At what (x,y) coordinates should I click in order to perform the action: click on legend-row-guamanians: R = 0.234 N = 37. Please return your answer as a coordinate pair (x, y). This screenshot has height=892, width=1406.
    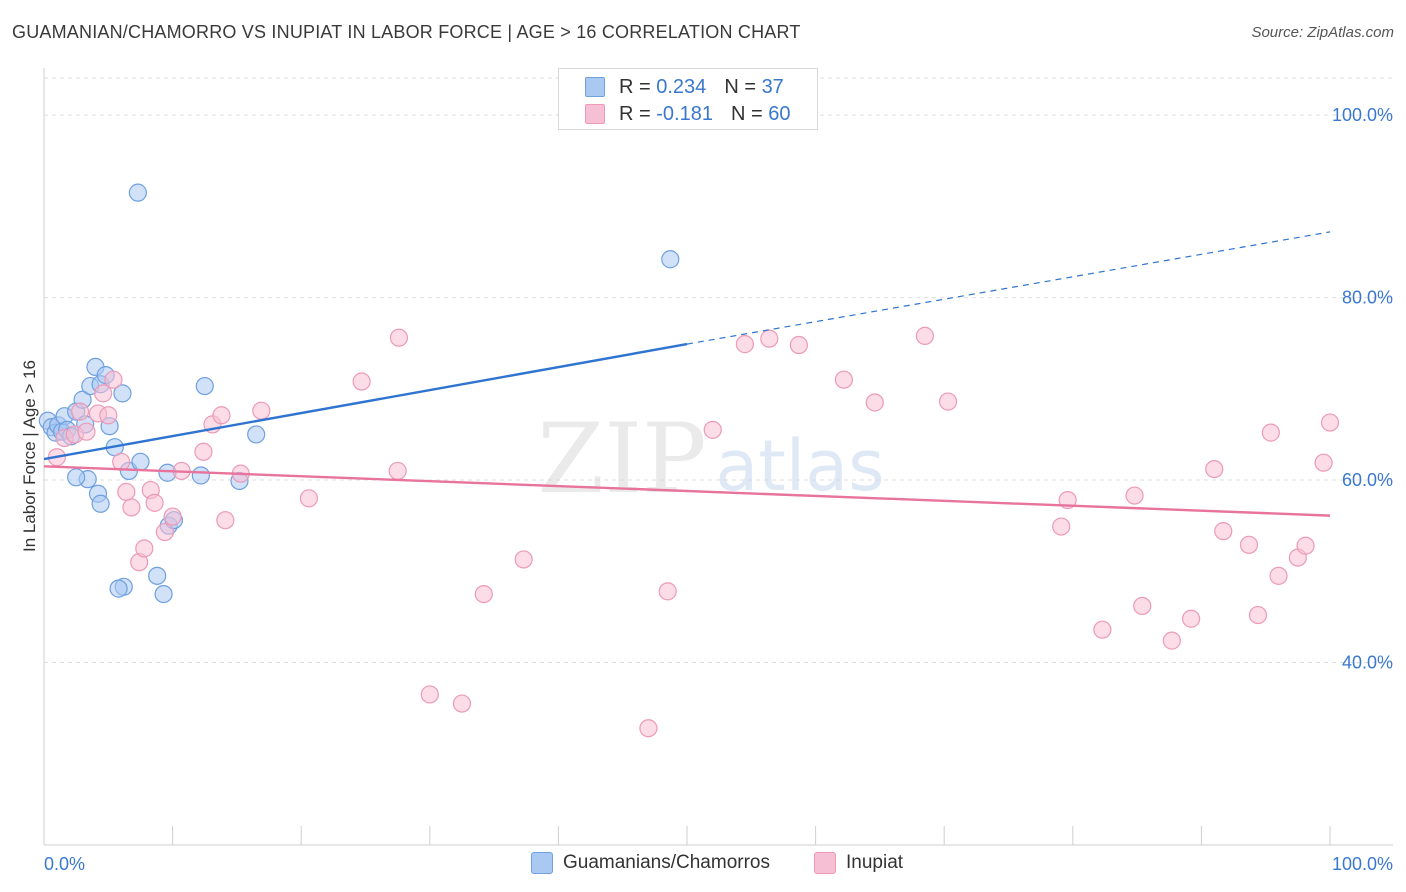
    Looking at the image, I should click on (684, 87).